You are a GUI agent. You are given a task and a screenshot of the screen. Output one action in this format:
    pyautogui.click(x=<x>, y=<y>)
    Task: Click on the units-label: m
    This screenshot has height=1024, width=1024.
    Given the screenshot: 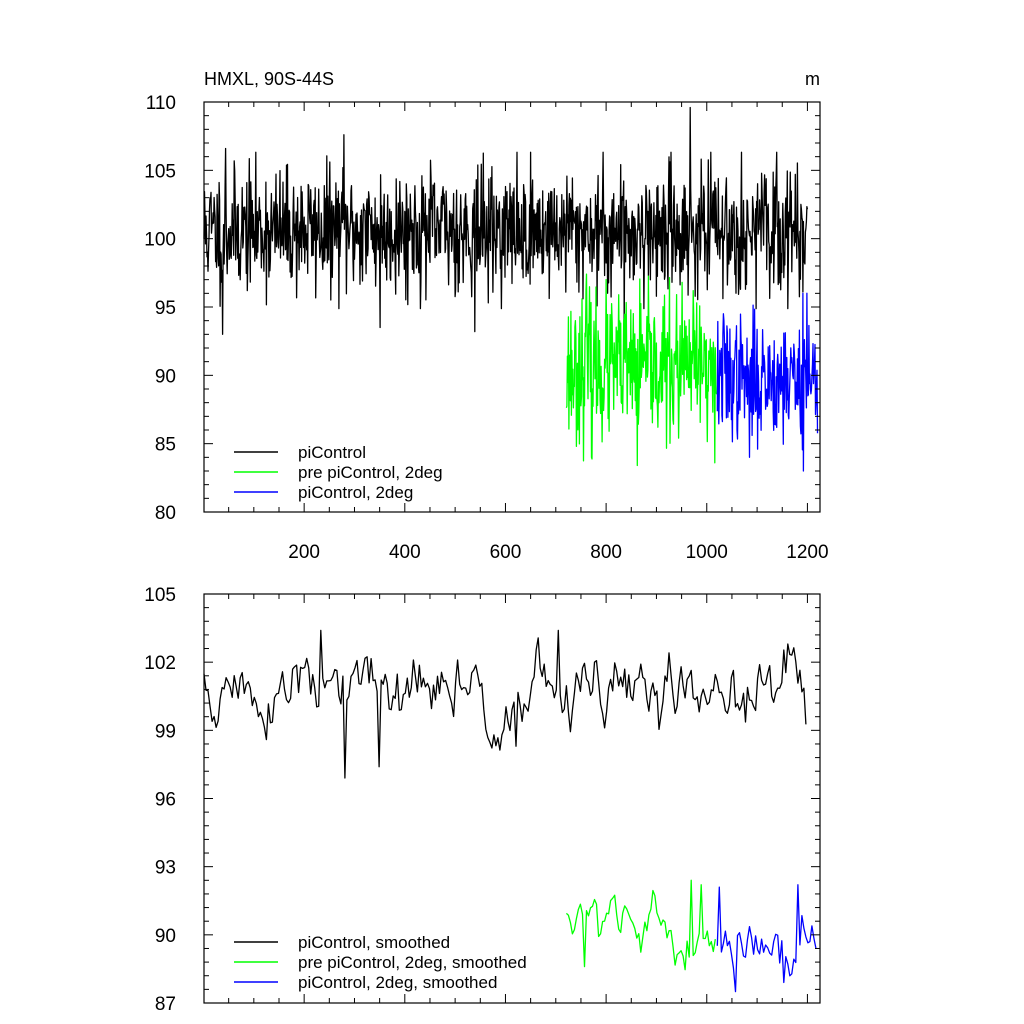 What is the action you would take?
    pyautogui.click(x=812, y=79)
    